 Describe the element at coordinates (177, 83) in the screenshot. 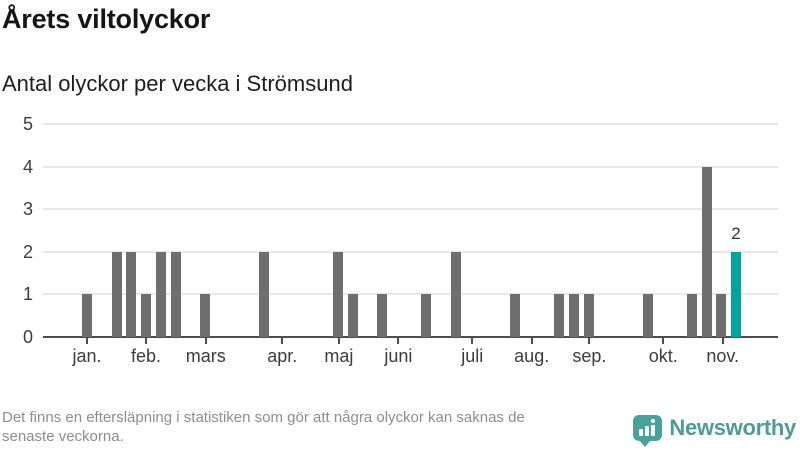

I see `chart-subtitle: Antal olyckor per vecka i Strömsund` at that location.